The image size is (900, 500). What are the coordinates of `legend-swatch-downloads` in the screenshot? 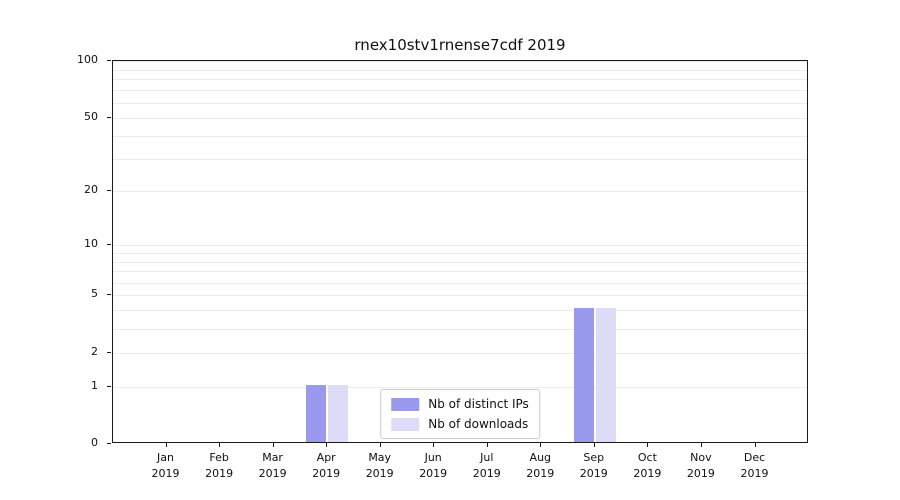 It's located at (405, 424).